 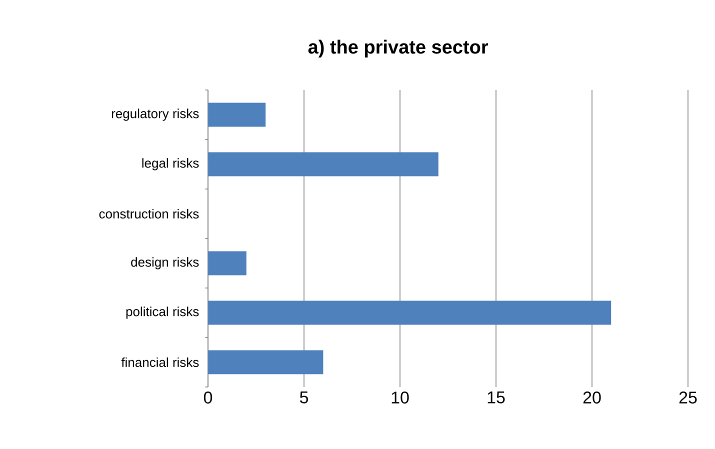 What do you see at coordinates (155, 114) in the screenshot?
I see `y-tick-label: regulatory risks` at bounding box center [155, 114].